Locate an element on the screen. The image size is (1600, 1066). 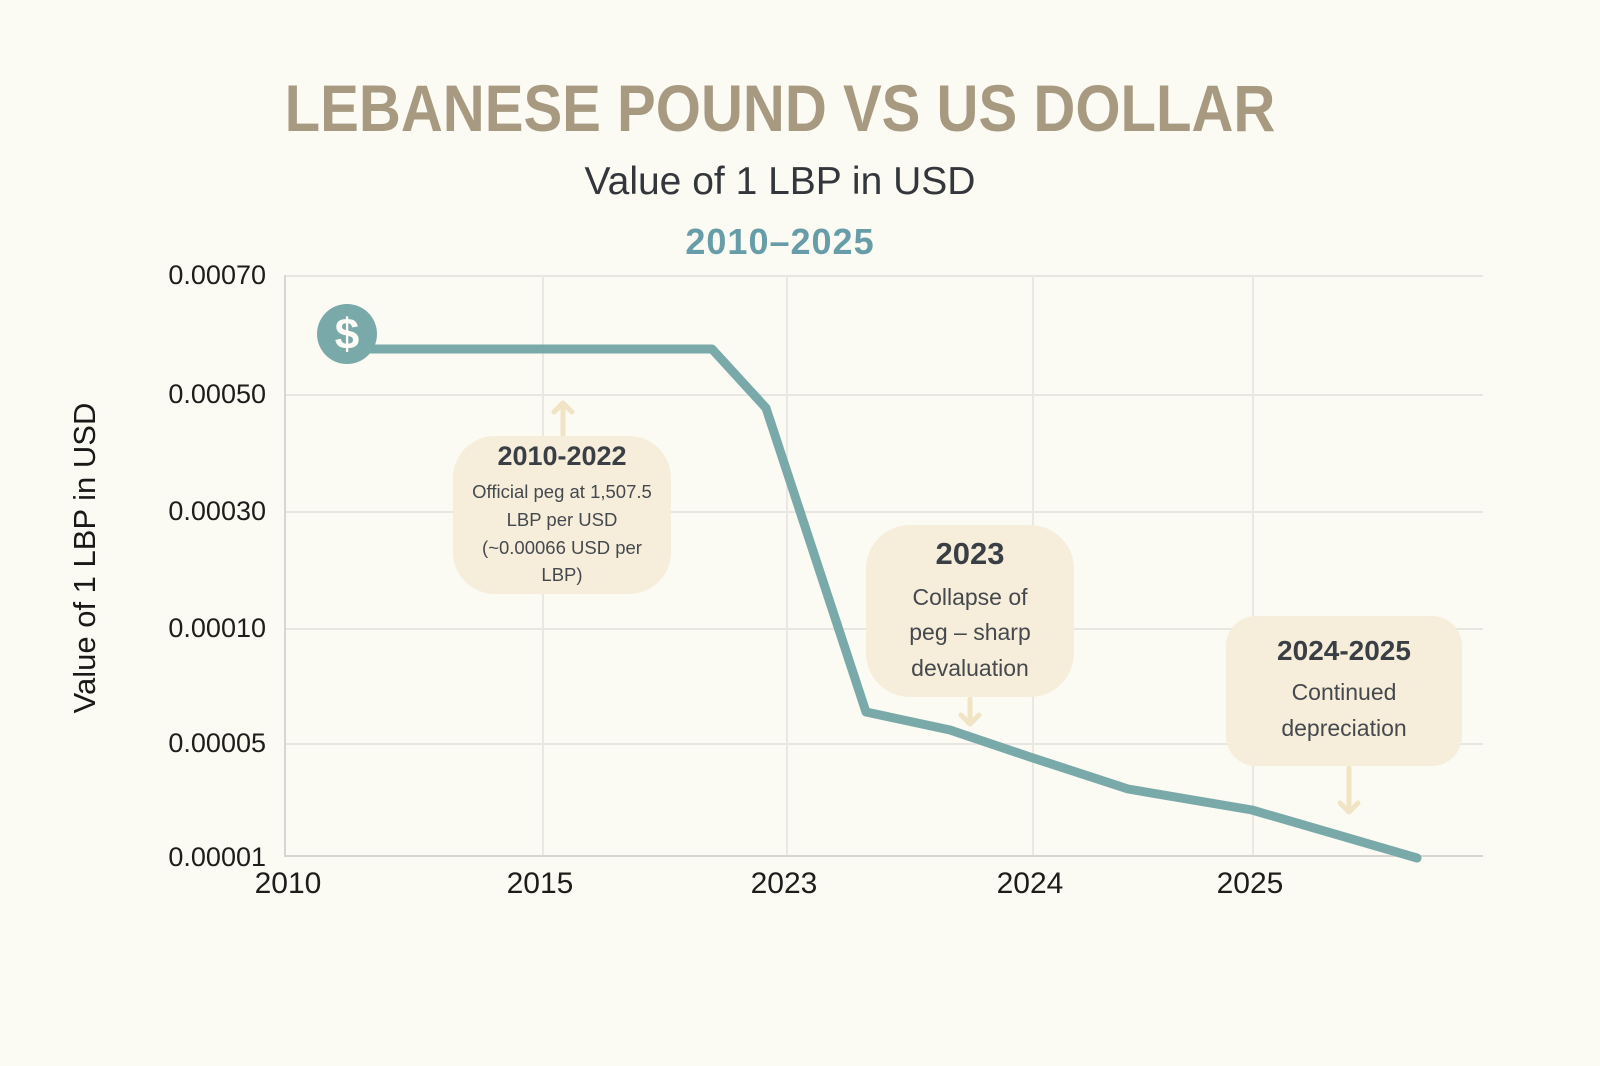
y-tick-label: 0.00030 is located at coordinates (217, 511).